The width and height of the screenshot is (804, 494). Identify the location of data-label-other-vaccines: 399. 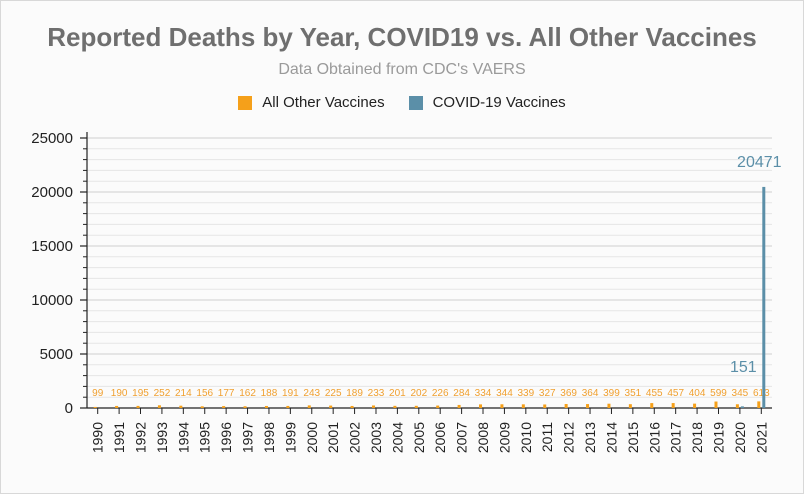
(611, 393).